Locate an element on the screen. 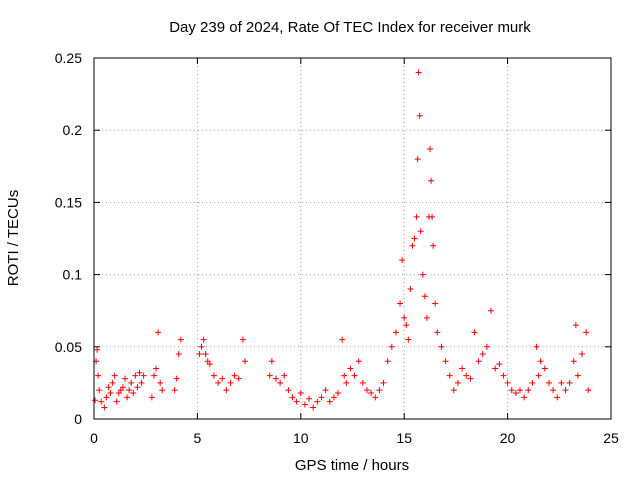 This screenshot has width=640, height=480. x-tick-label: 0 is located at coordinates (94, 438).